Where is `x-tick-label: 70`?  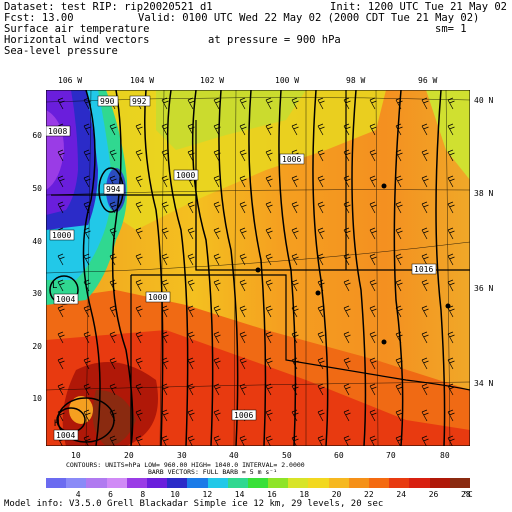 x-tick-label: 70 is located at coordinates (391, 455).